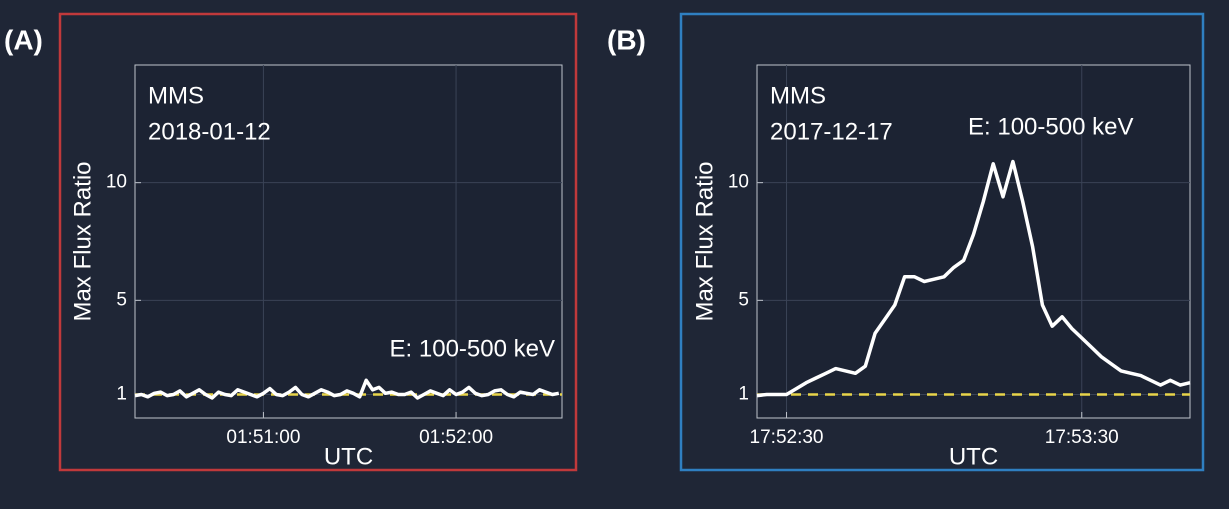 The width and height of the screenshot is (1229, 509). What do you see at coordinates (209, 131) in the screenshot?
I see `annotation: 2018-01-12` at bounding box center [209, 131].